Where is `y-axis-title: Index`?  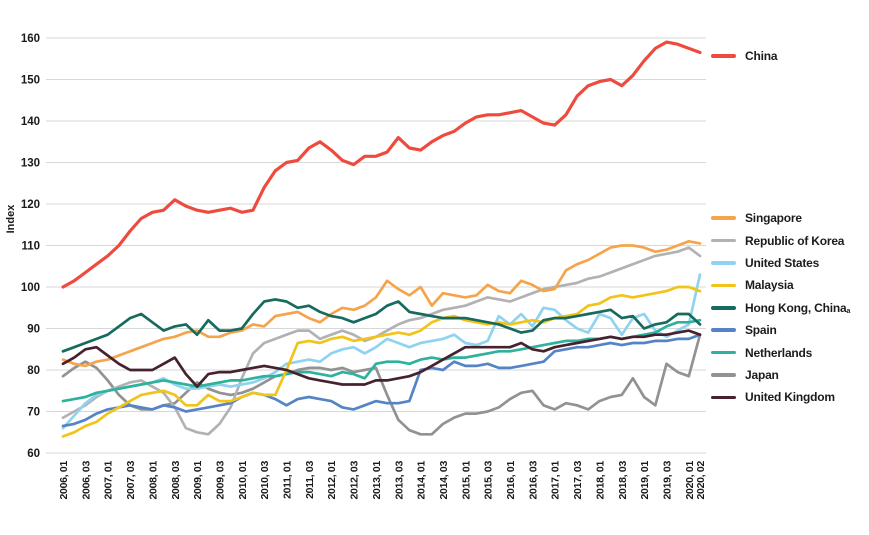
y-axis-title: Index is located at coordinates (11, 219).